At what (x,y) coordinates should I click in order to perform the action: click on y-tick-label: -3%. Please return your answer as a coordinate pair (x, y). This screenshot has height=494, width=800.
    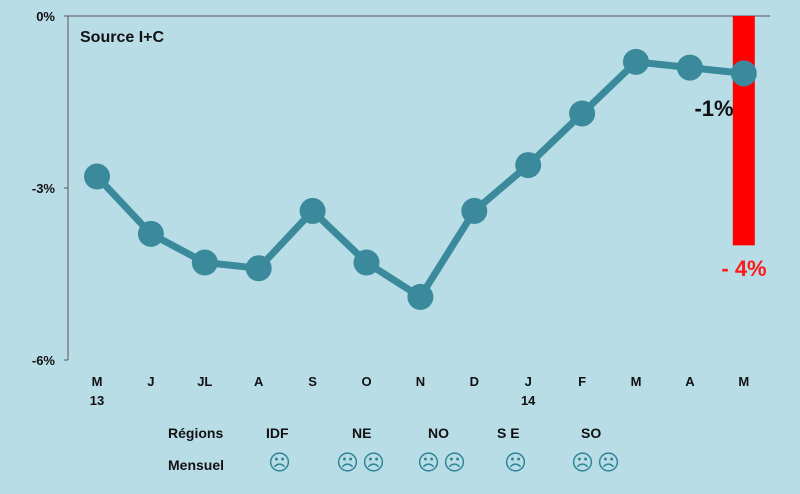
    Looking at the image, I should click on (44, 188).